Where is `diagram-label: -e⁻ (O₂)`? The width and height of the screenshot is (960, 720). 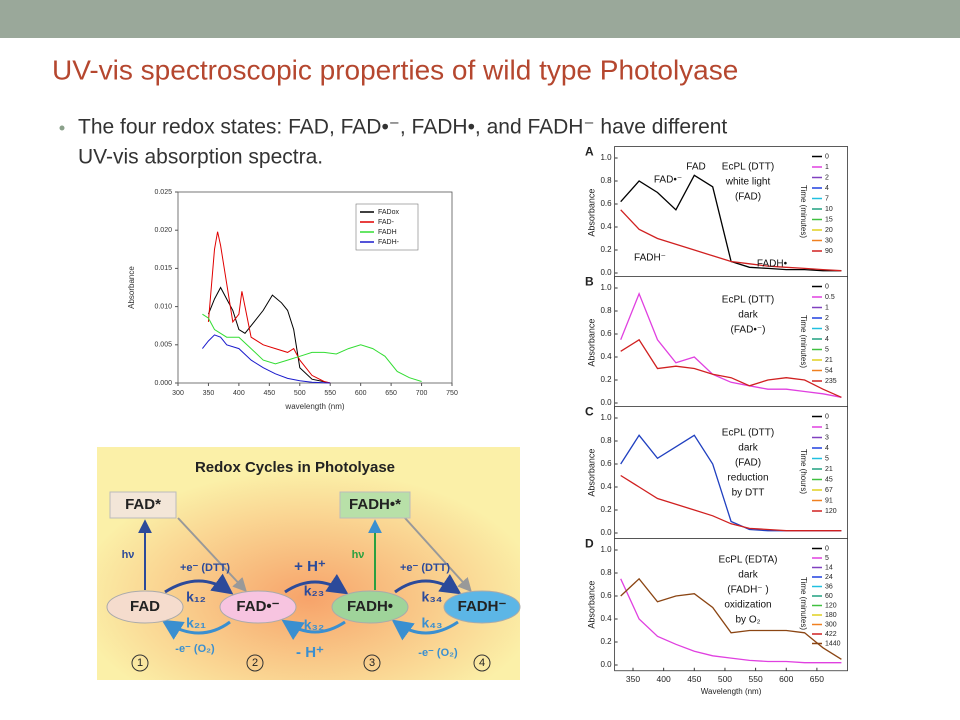
diagram-label: -e⁻ (O₂) is located at coordinates (438, 653).